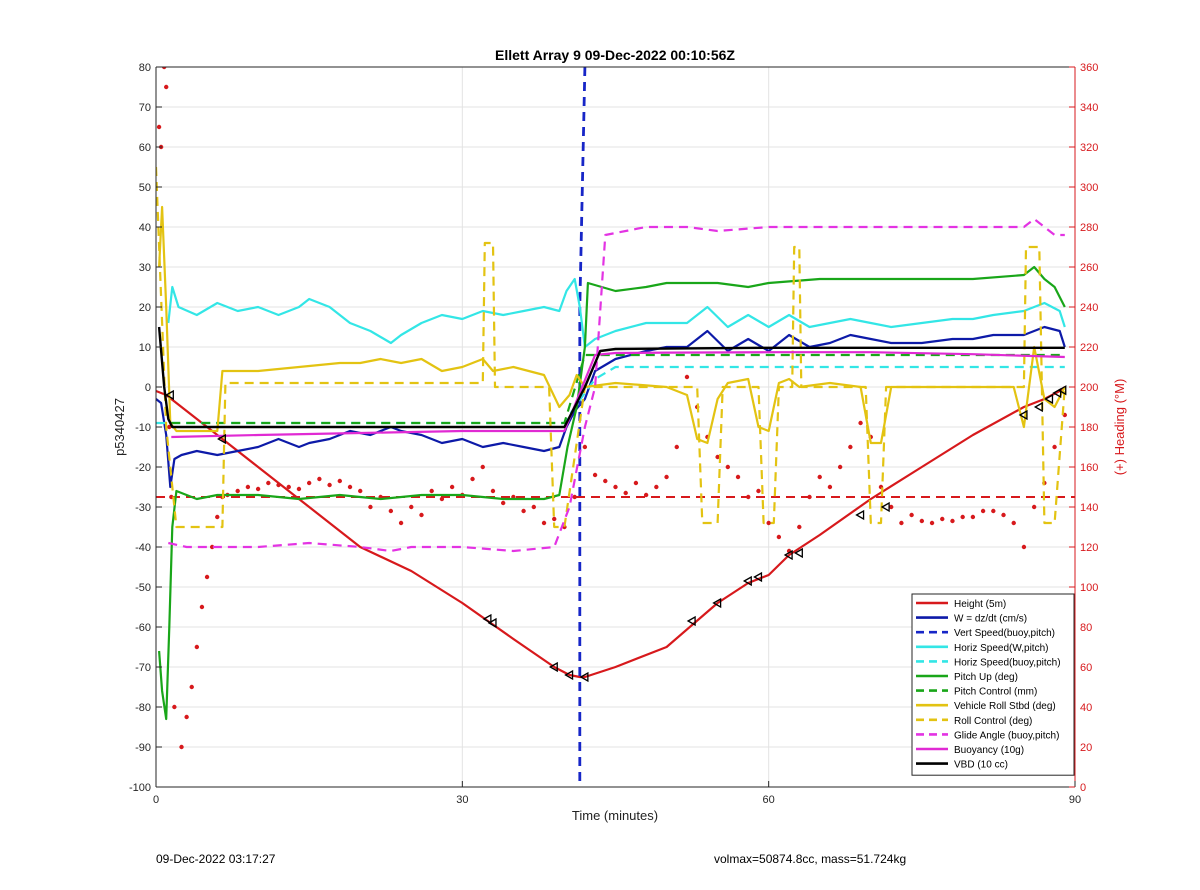 Image resolution: width=1200 pixels, height=890 pixels. Describe the element at coordinates (615, 815) in the screenshot. I see `x-axis-label: Time (minutes)` at that location.